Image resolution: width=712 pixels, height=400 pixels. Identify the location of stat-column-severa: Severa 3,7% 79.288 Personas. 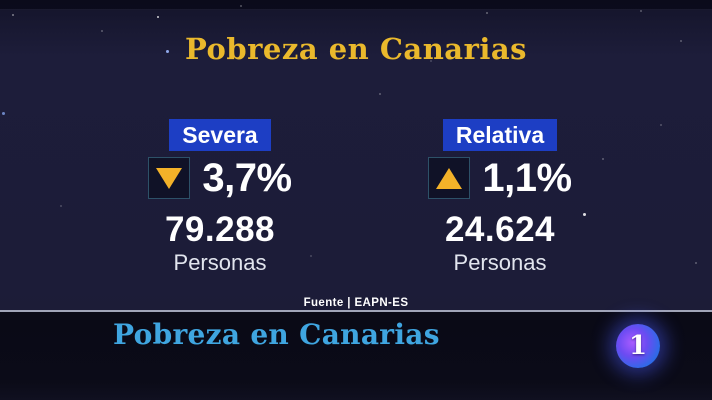
(220, 197).